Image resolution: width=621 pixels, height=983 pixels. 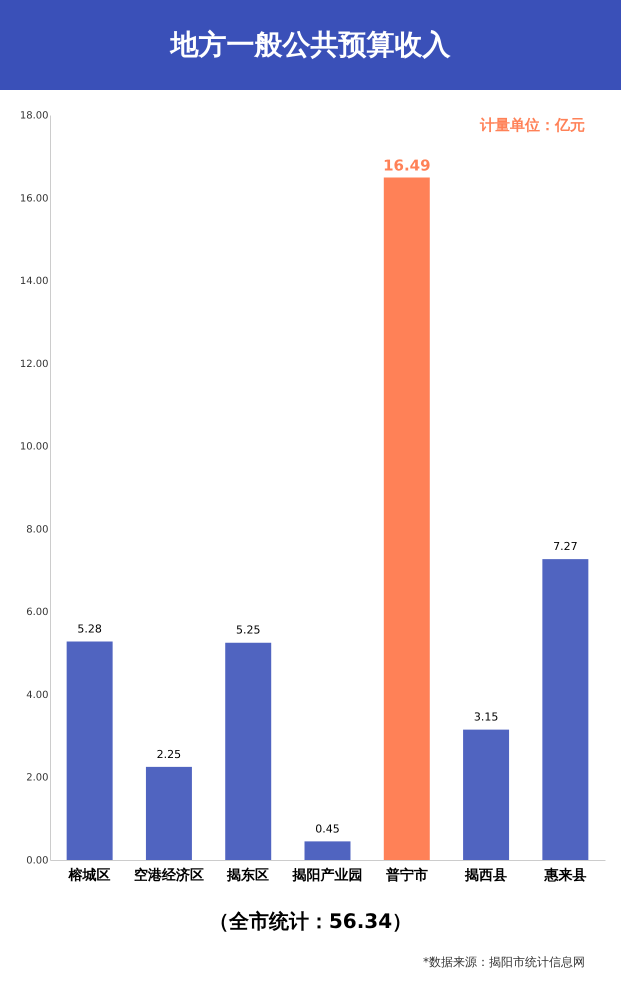 I want to click on y-tick-label: 18.00, so click(x=34, y=116).